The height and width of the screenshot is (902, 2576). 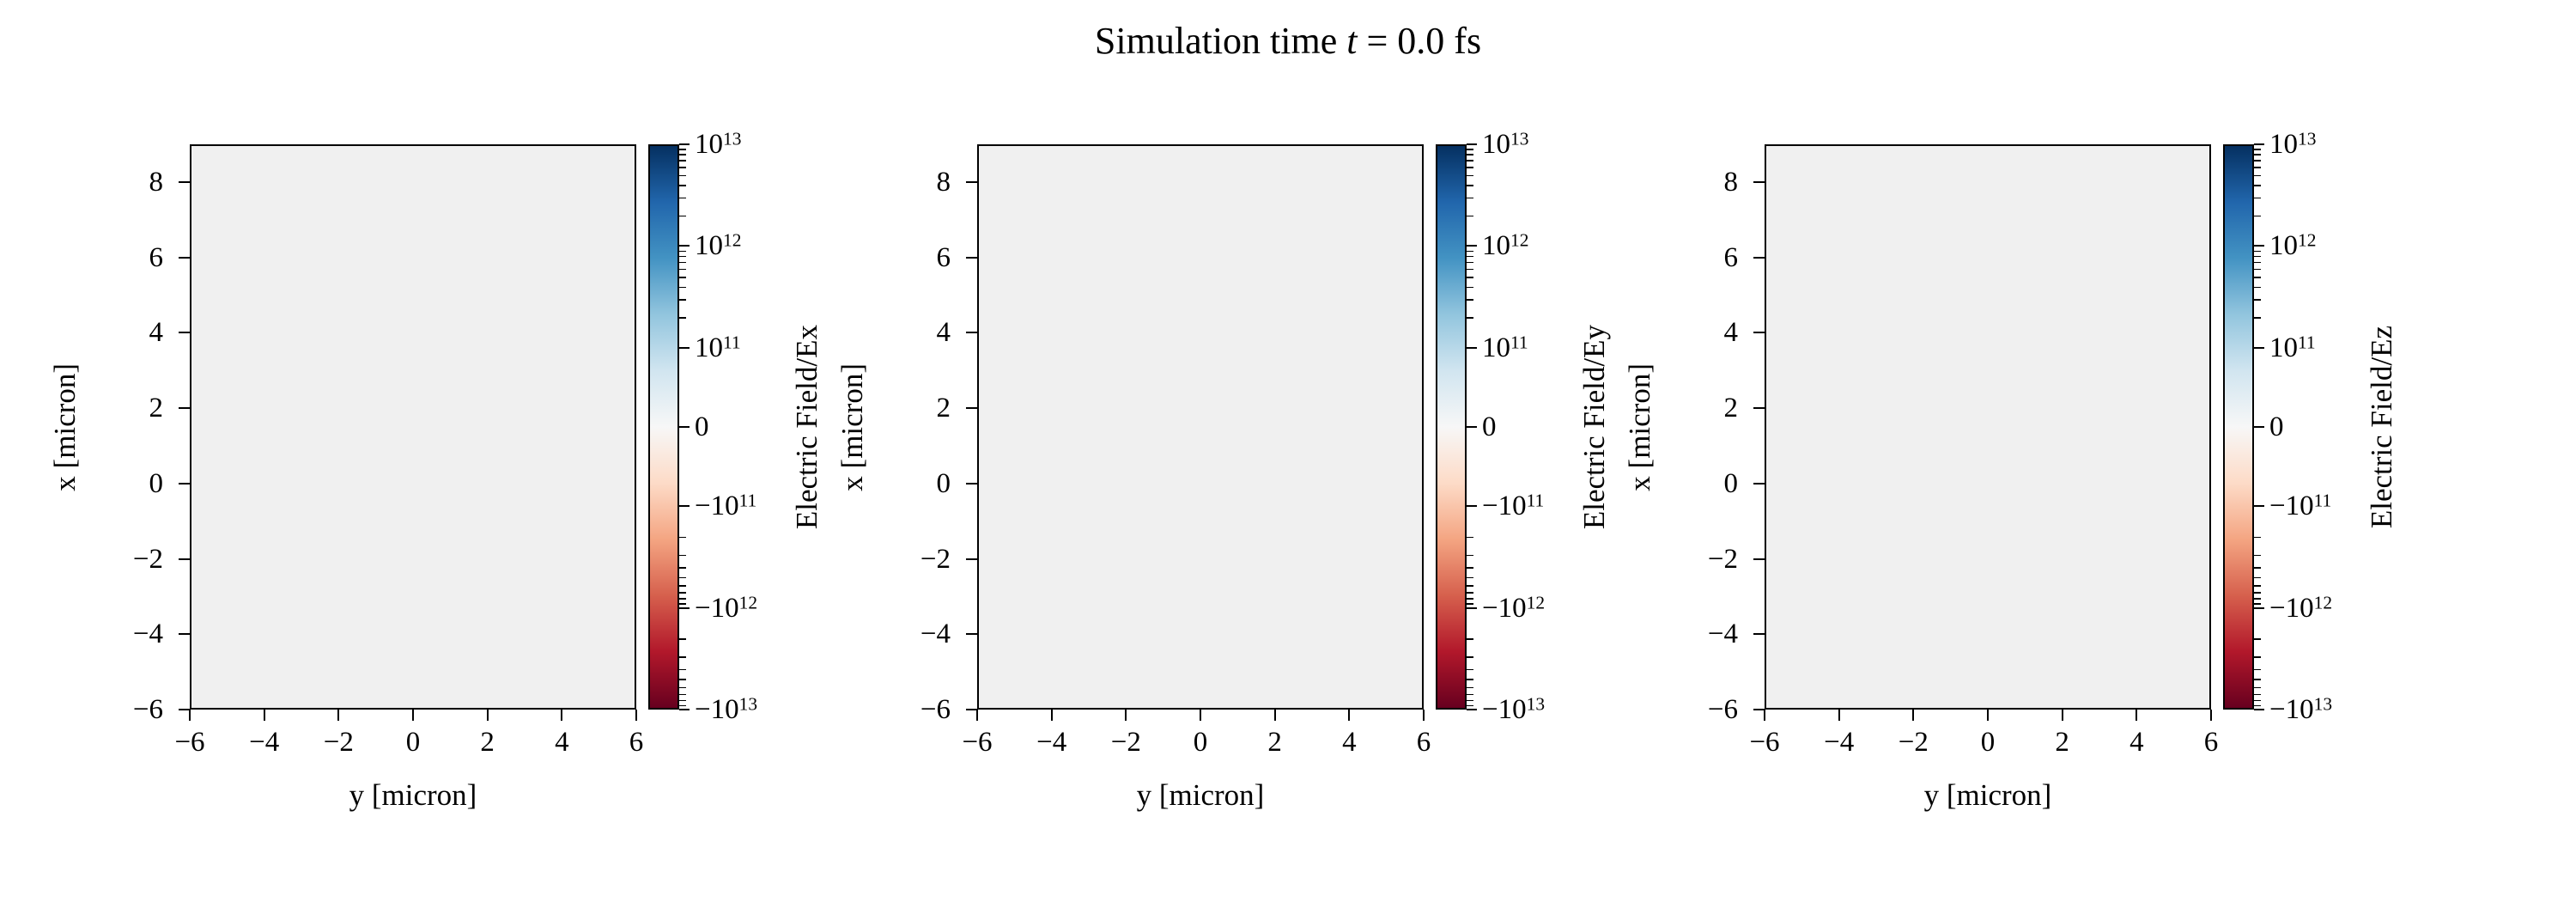 I want to click on x-tick-label: 6, so click(x=1423, y=742).